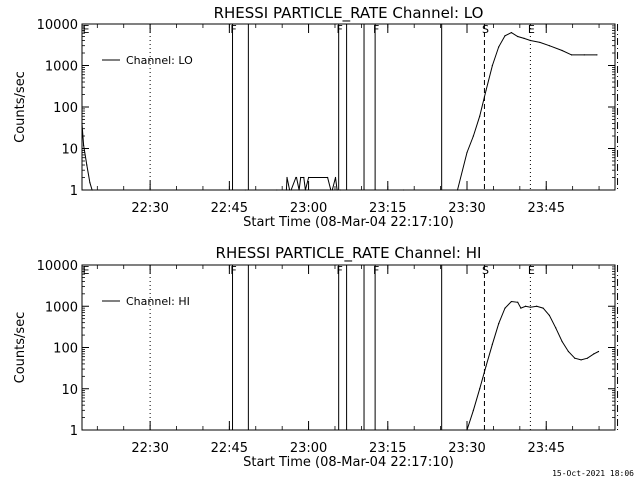  What do you see at coordinates (308, 208) in the screenshot?
I see `panel-1-x-tick-label: 23:00` at bounding box center [308, 208].